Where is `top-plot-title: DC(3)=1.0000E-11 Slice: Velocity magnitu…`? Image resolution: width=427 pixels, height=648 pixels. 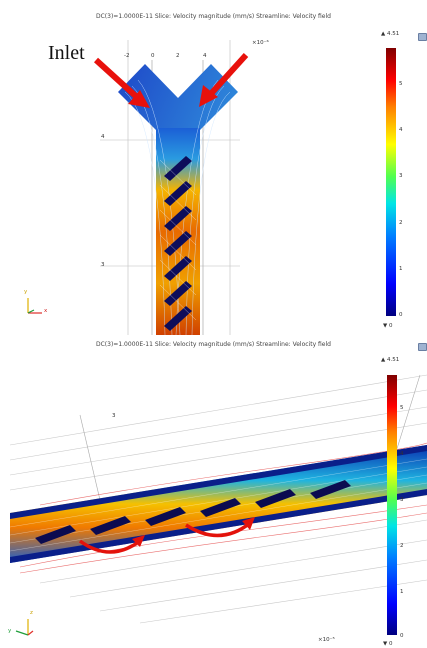
top-plot-title: DC(3)=1.0000E-11 Slice: Velocity magnitu… is located at coordinates (213, 16).